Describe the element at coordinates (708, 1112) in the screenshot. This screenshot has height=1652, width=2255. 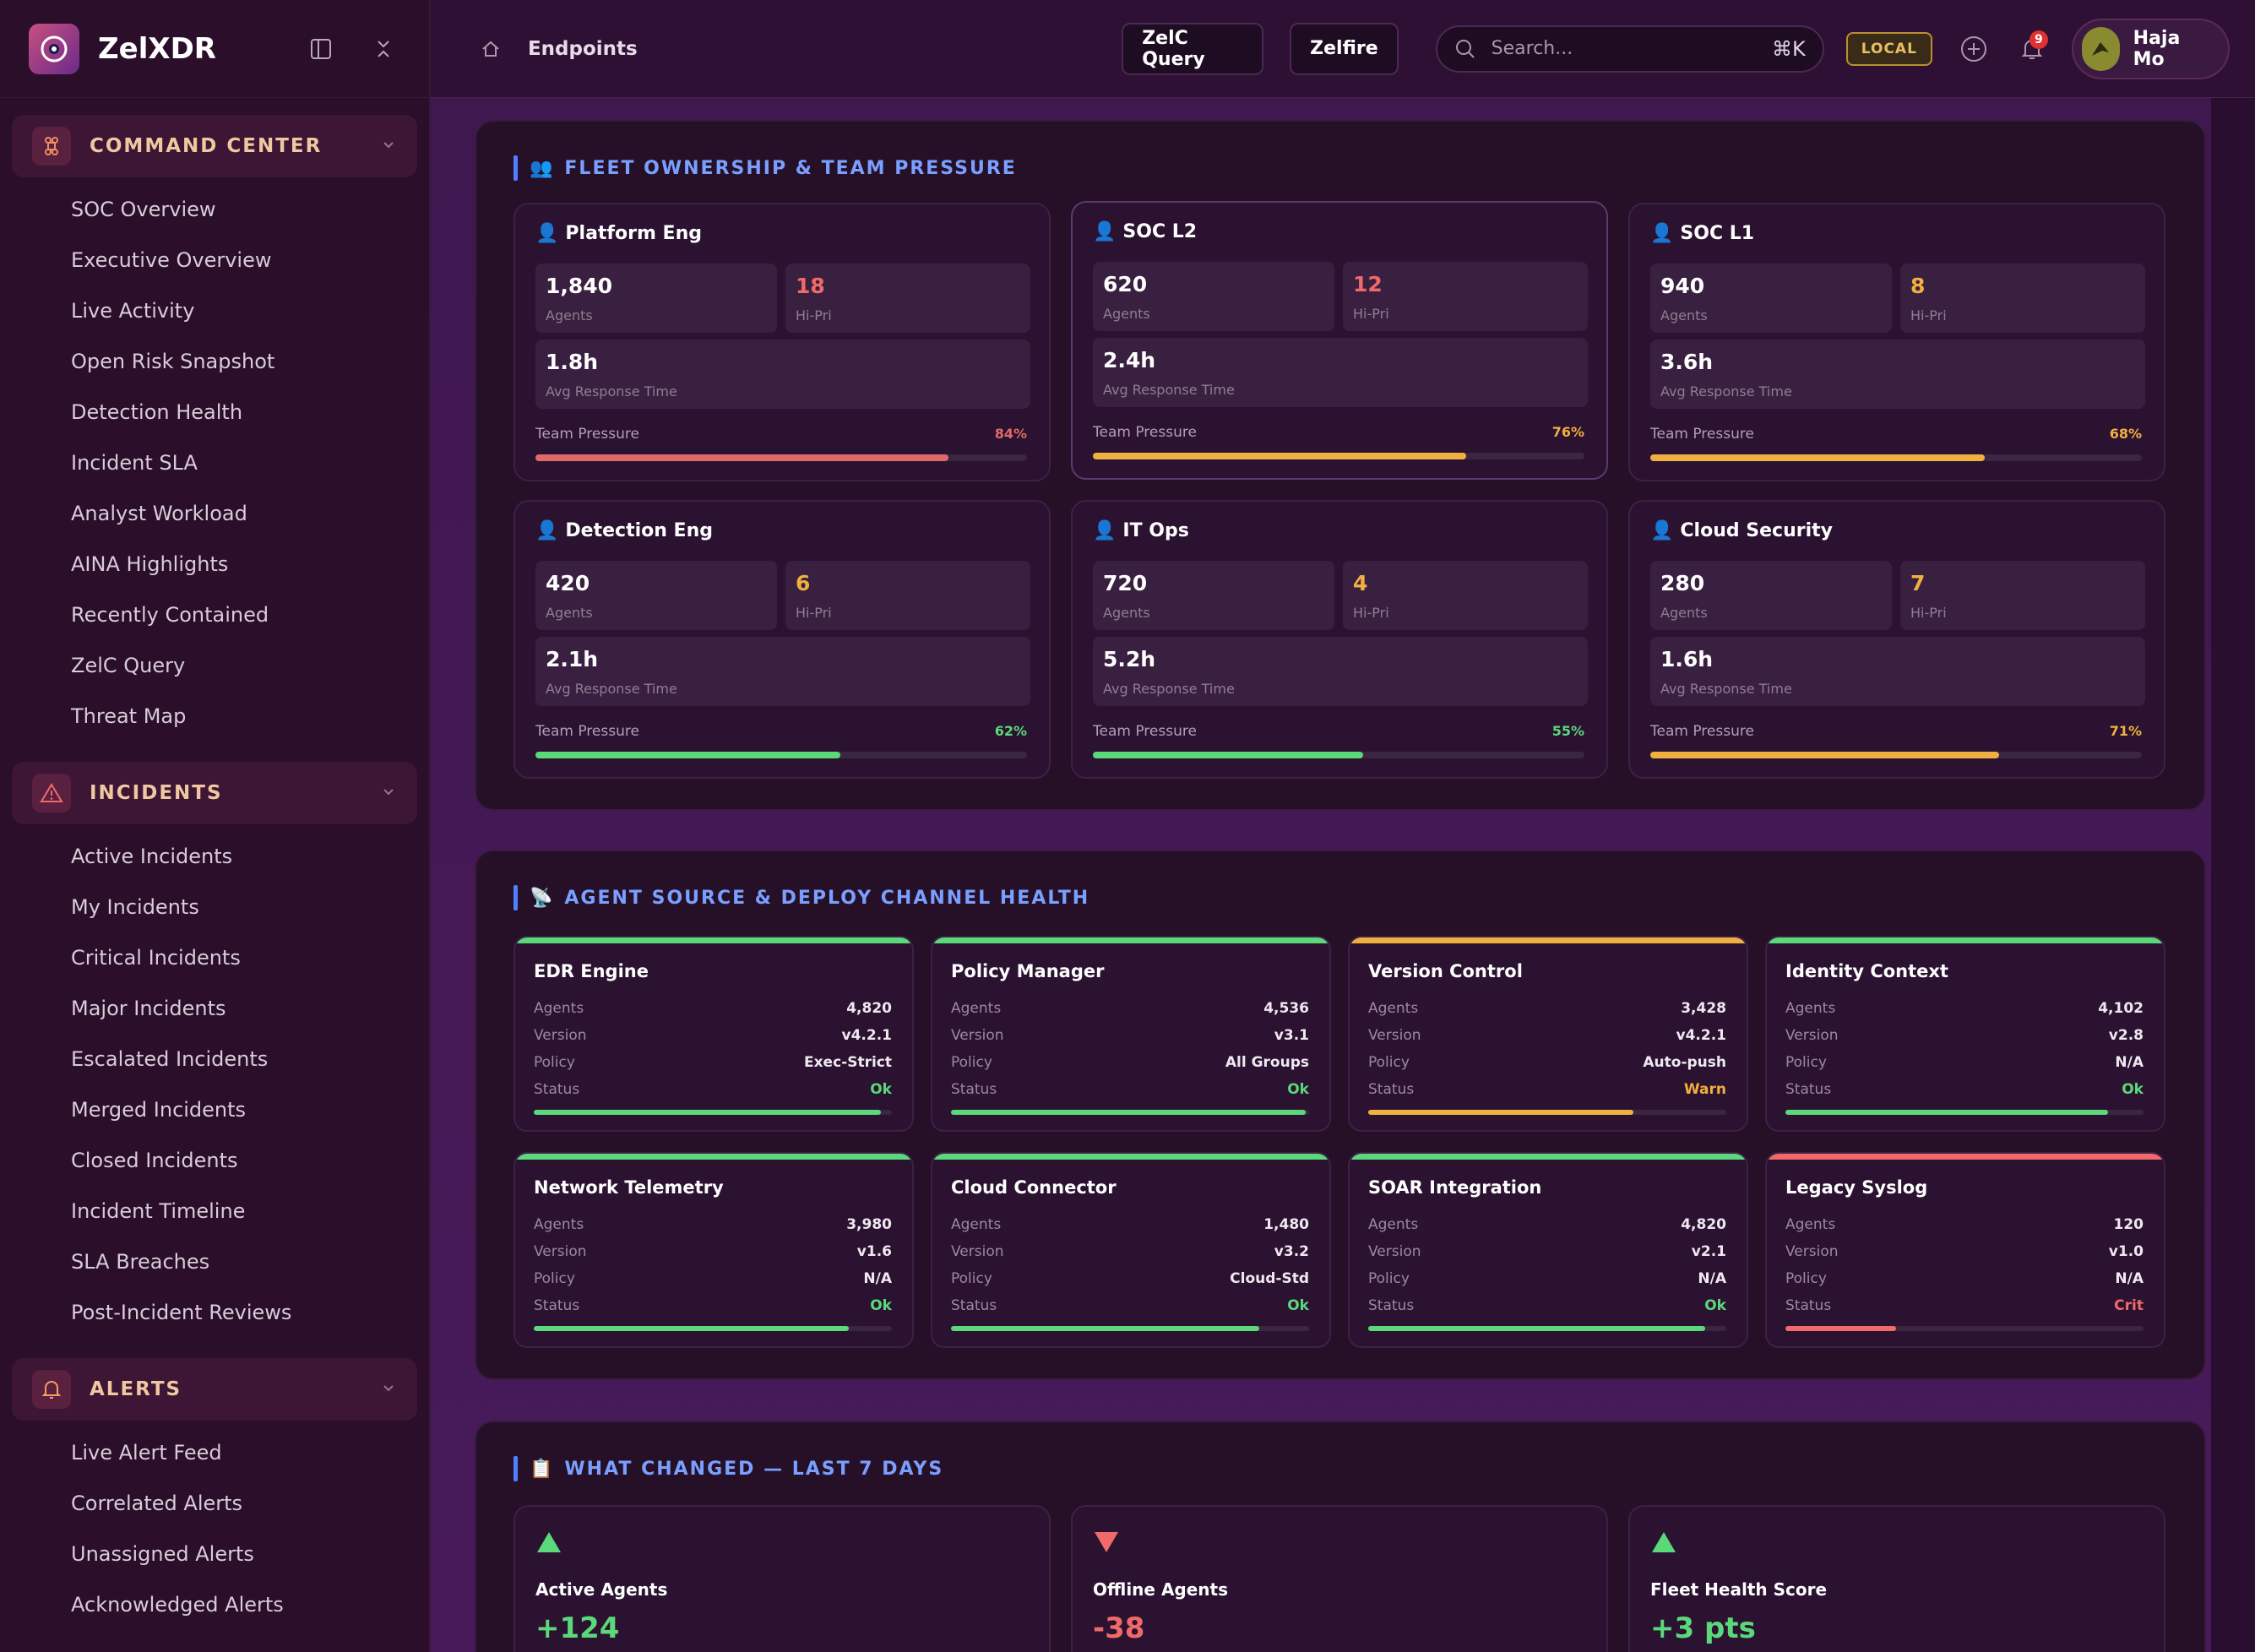
I see `channel-health-fill` at that location.